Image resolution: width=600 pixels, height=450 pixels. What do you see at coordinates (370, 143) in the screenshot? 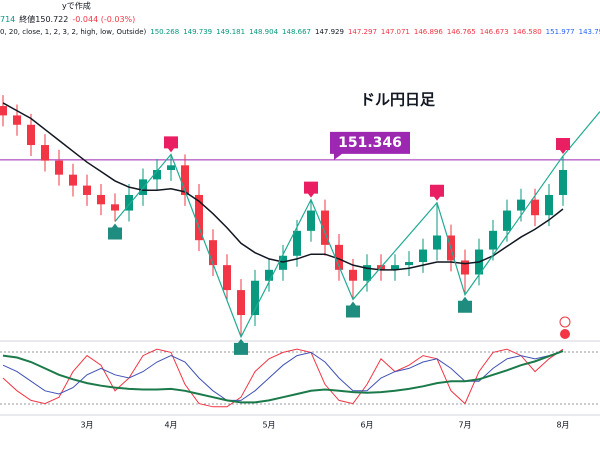
I see `level-label: 151.346` at bounding box center [370, 143].